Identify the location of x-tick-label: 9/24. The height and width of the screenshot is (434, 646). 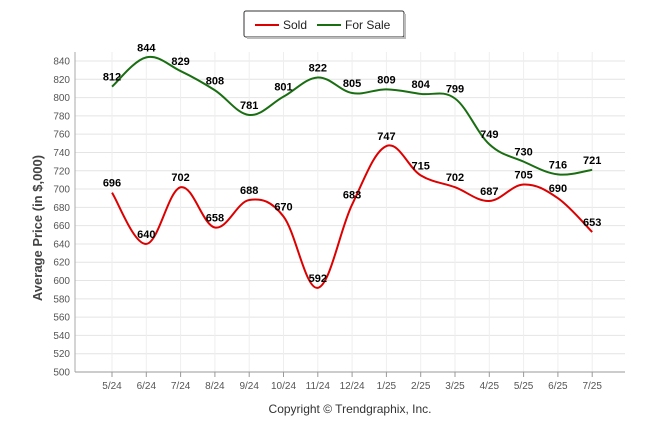
(249, 386).